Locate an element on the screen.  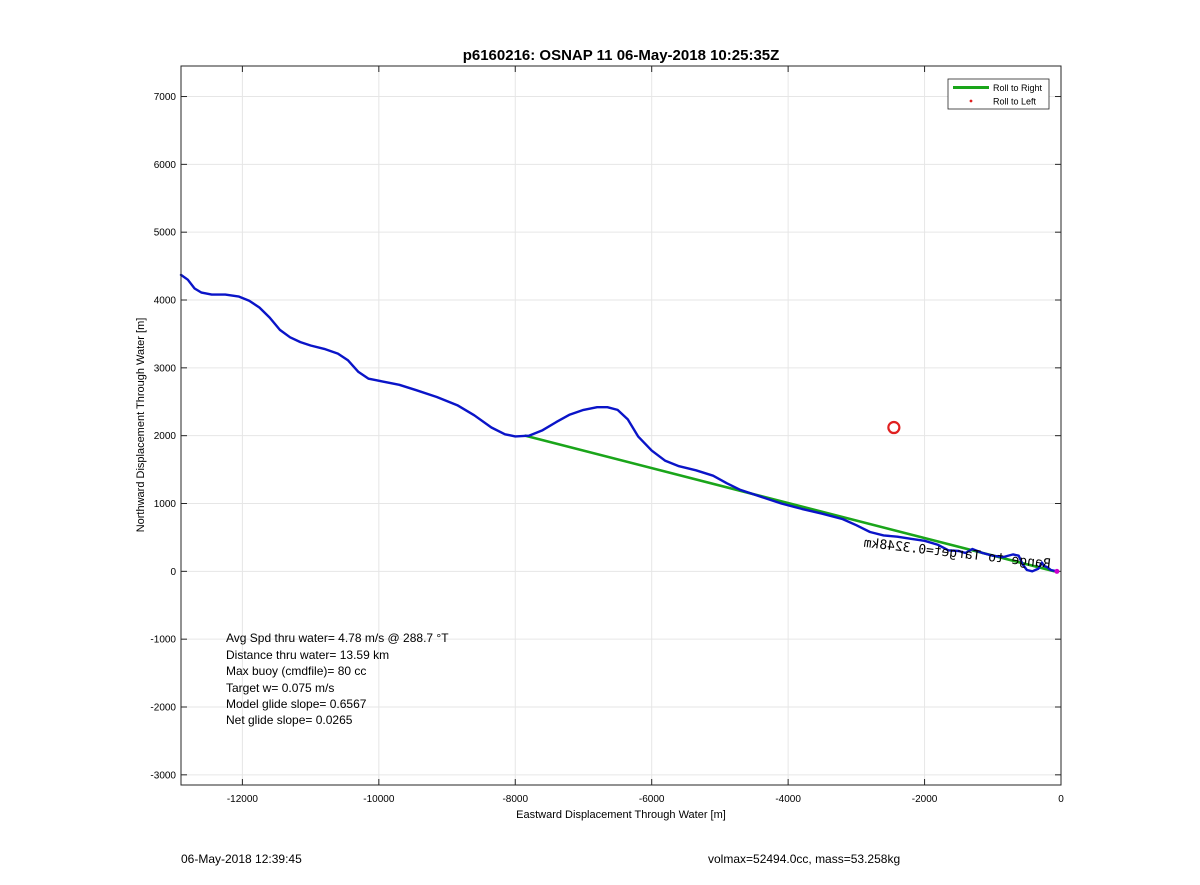
x-tick-label: -10000 is located at coordinates (379, 799).